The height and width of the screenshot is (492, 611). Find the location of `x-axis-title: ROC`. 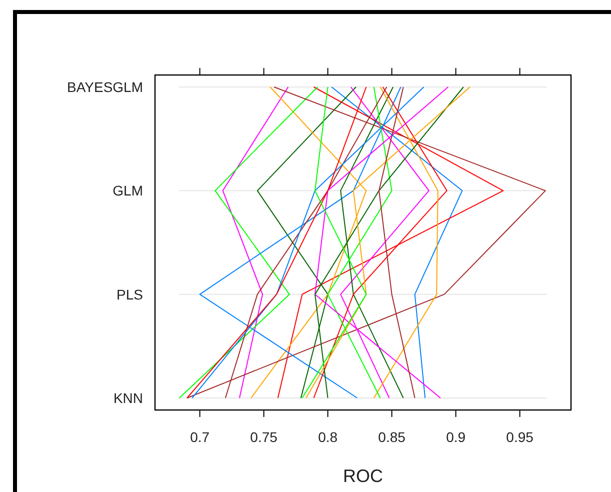

x-axis-title: ROC is located at coordinates (363, 476).